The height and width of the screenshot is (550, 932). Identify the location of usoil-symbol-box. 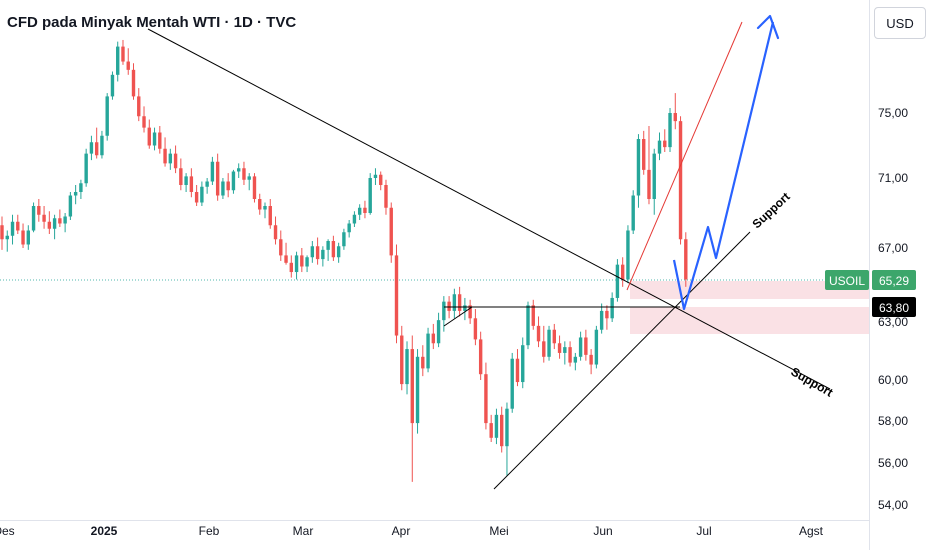
(847, 280).